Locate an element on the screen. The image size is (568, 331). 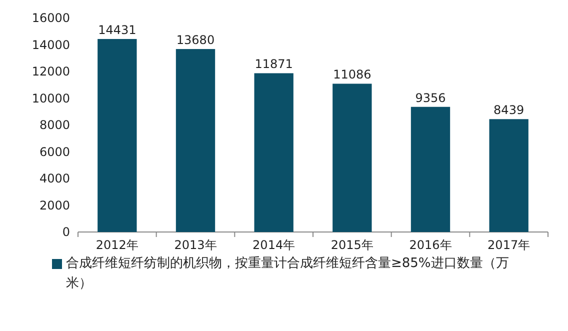
data-label: 14431 is located at coordinates (117, 29).